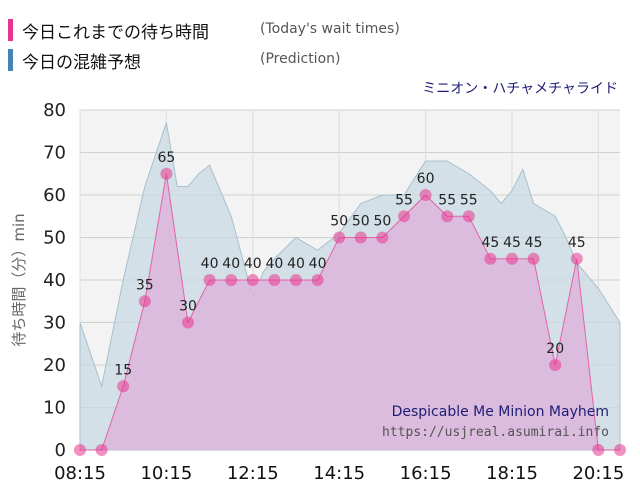 The height and width of the screenshot is (500, 640). I want to click on legend-item-prediction: 今日の混雑予想 (Prediction), so click(218, 60).